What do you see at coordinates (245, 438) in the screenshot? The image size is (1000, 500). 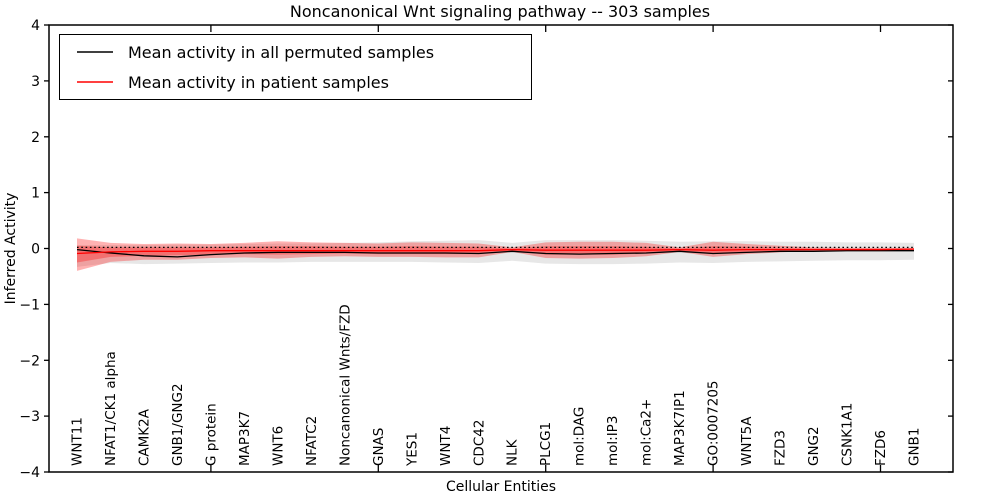 I see `x-category-label: MAP3K7` at bounding box center [245, 438].